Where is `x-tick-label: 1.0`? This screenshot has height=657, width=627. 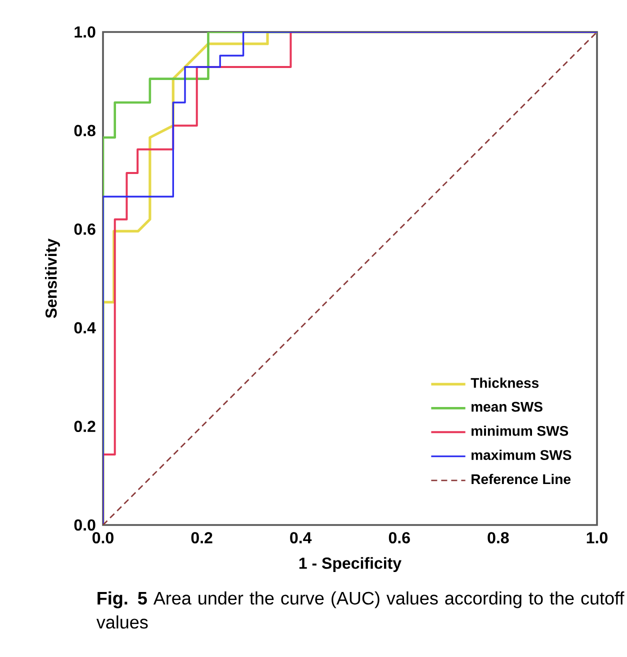 x-tick-label: 1.0 is located at coordinates (597, 538).